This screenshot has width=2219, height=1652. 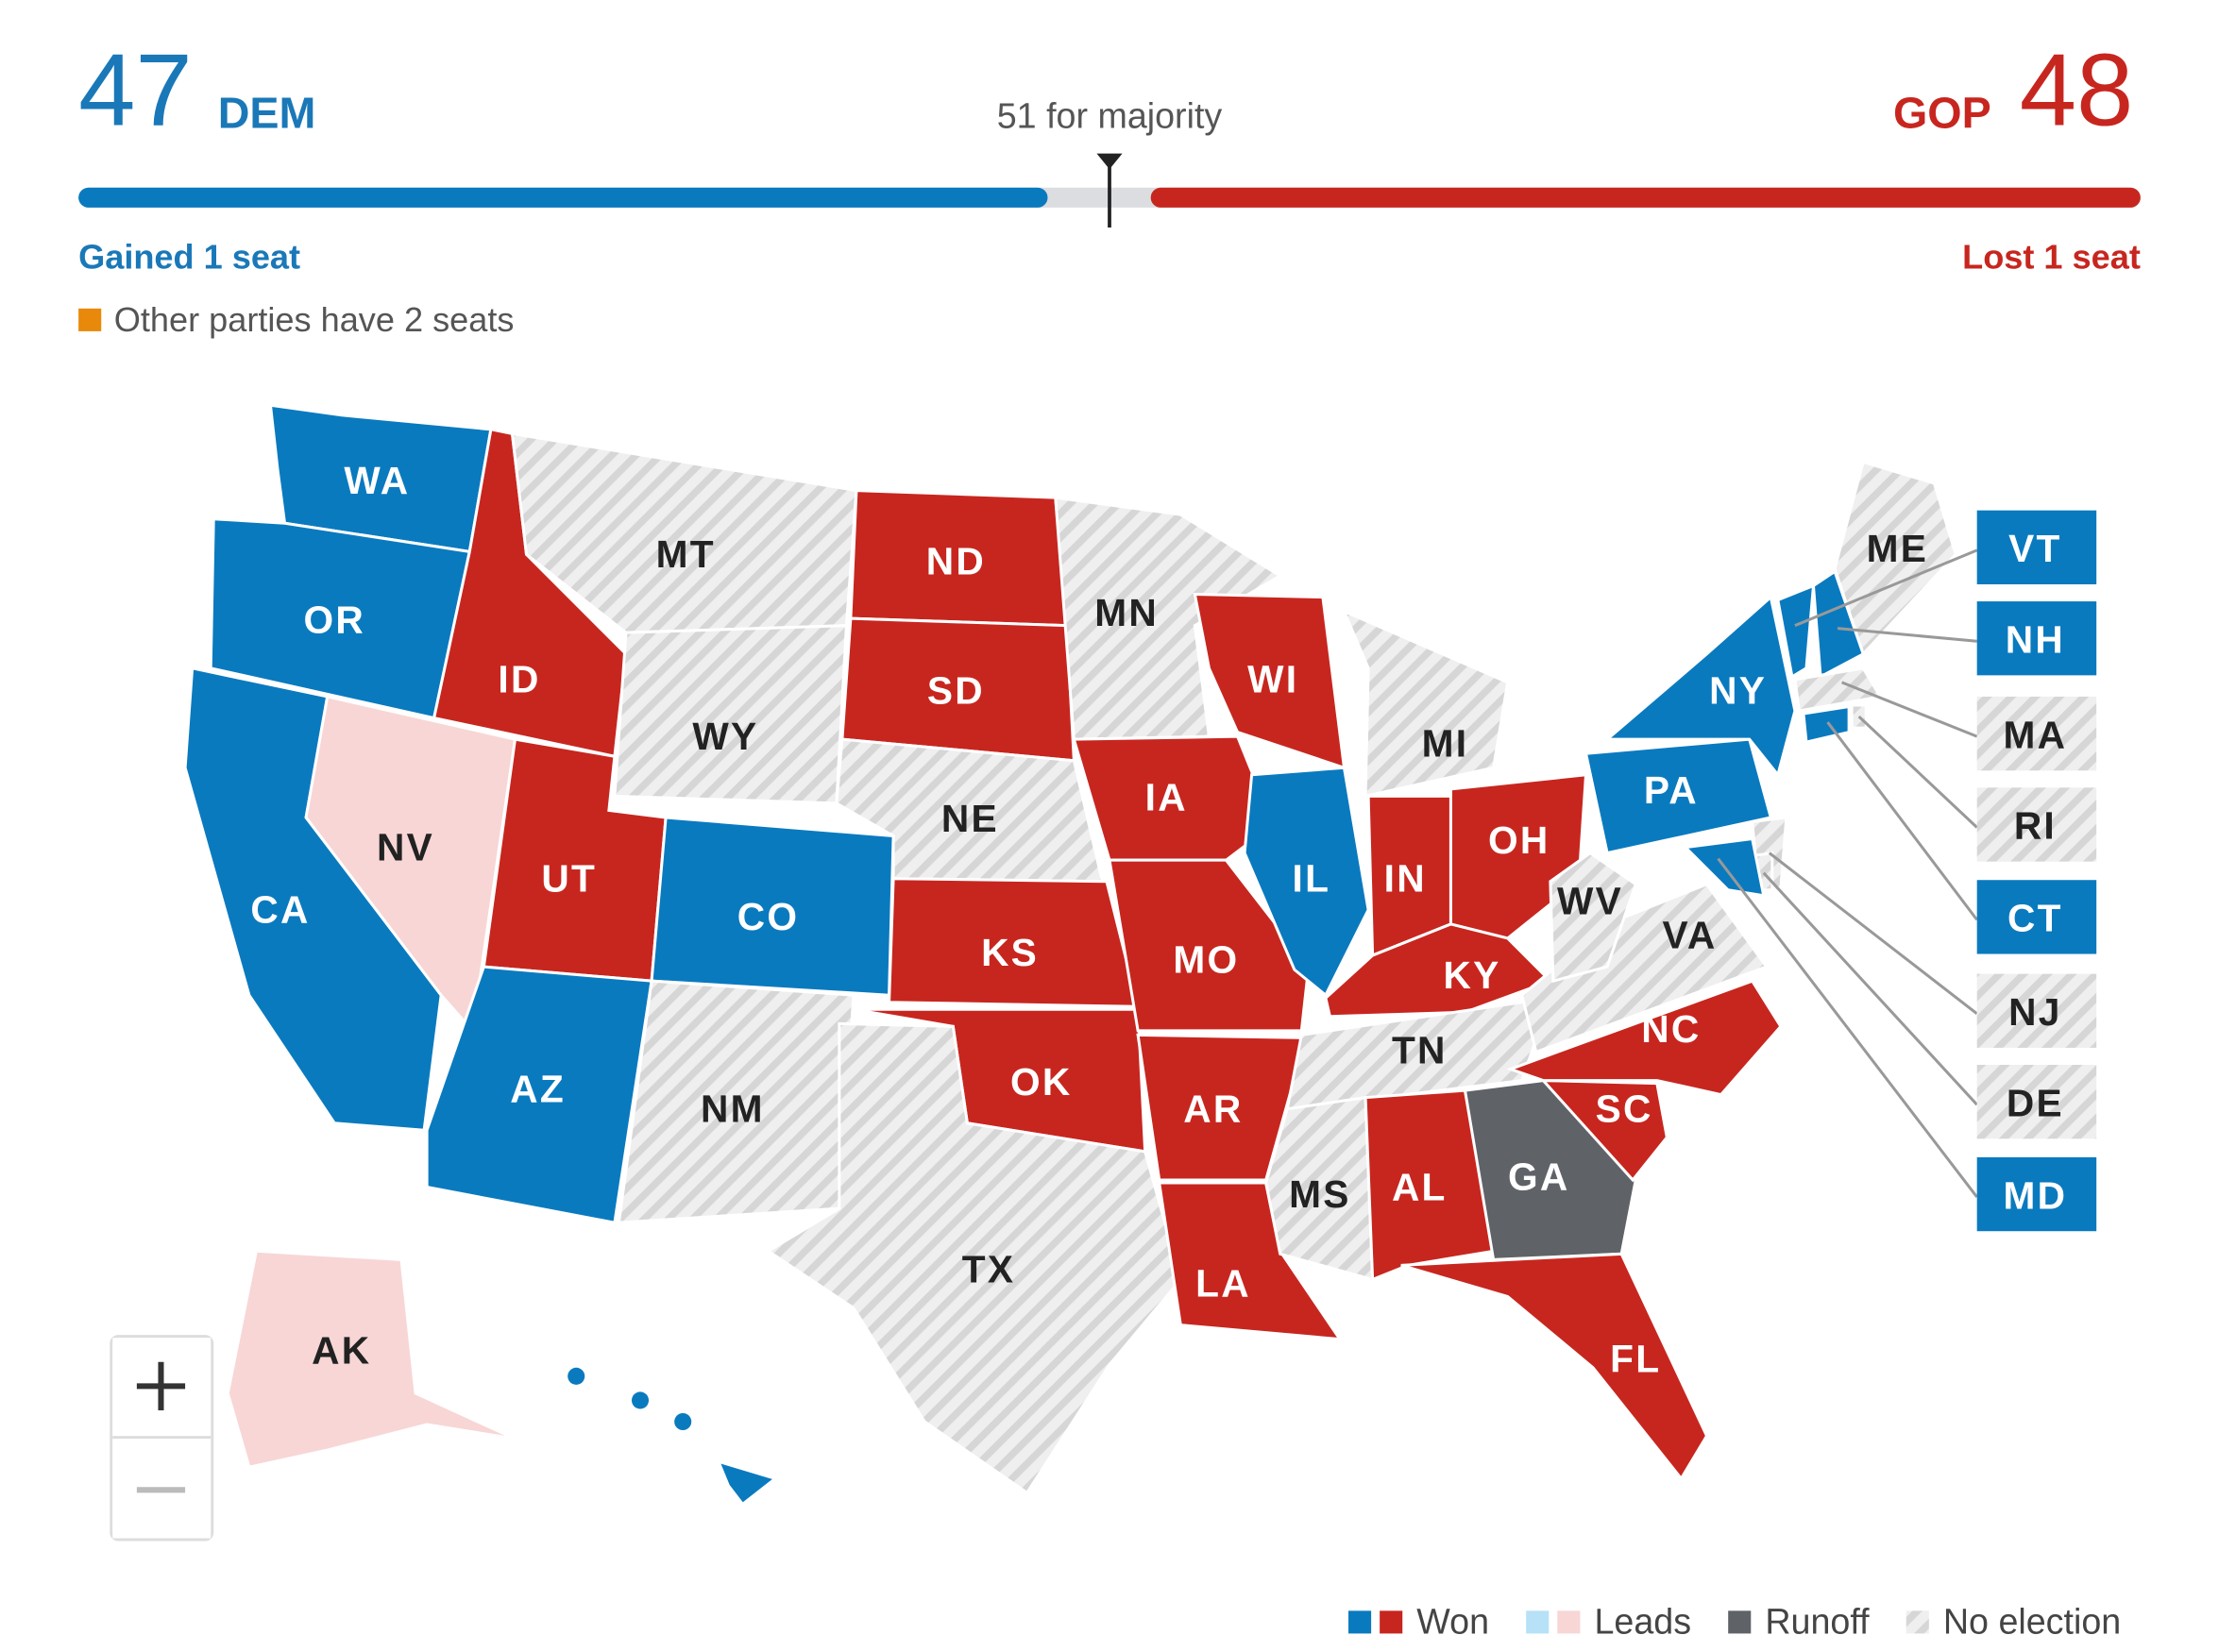 I want to click on state-label: ID, so click(x=519, y=679).